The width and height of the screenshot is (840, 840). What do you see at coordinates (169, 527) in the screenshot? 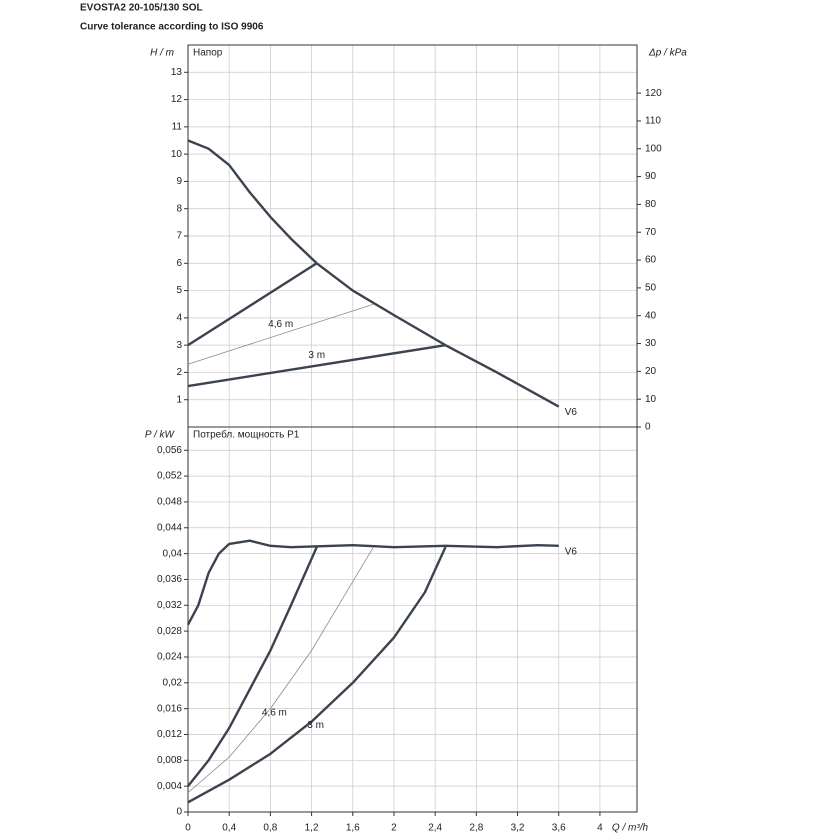
I see `y-tick-label: 0,044` at bounding box center [169, 527].